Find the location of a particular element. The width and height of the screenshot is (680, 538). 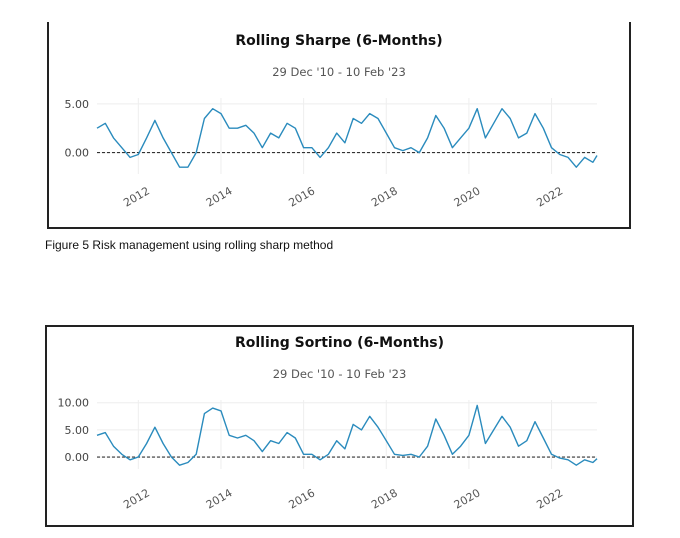

sharpe-x-tick-label: 2012 is located at coordinates (136, 196).